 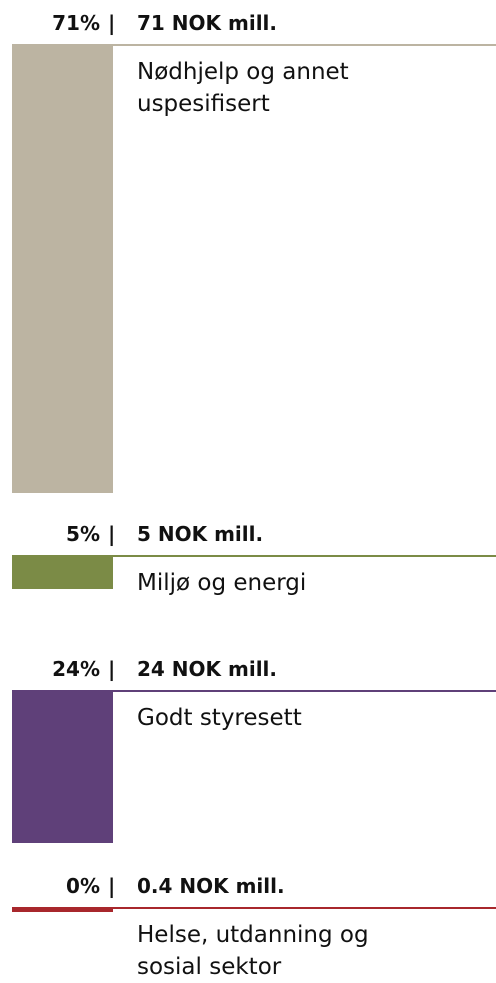 I want to click on category-label: Nødhjelp og annet uspesifisert, so click(x=243, y=88).